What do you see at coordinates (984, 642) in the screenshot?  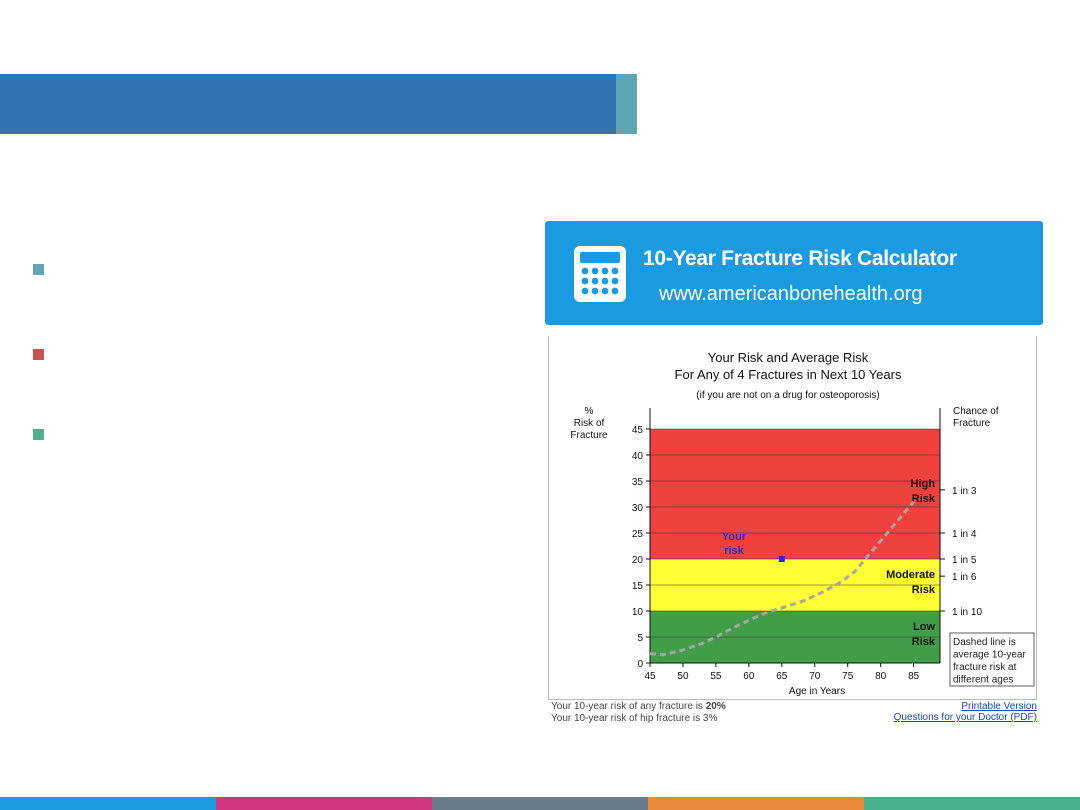 I see `legend-note-line: Dashed line is` at bounding box center [984, 642].